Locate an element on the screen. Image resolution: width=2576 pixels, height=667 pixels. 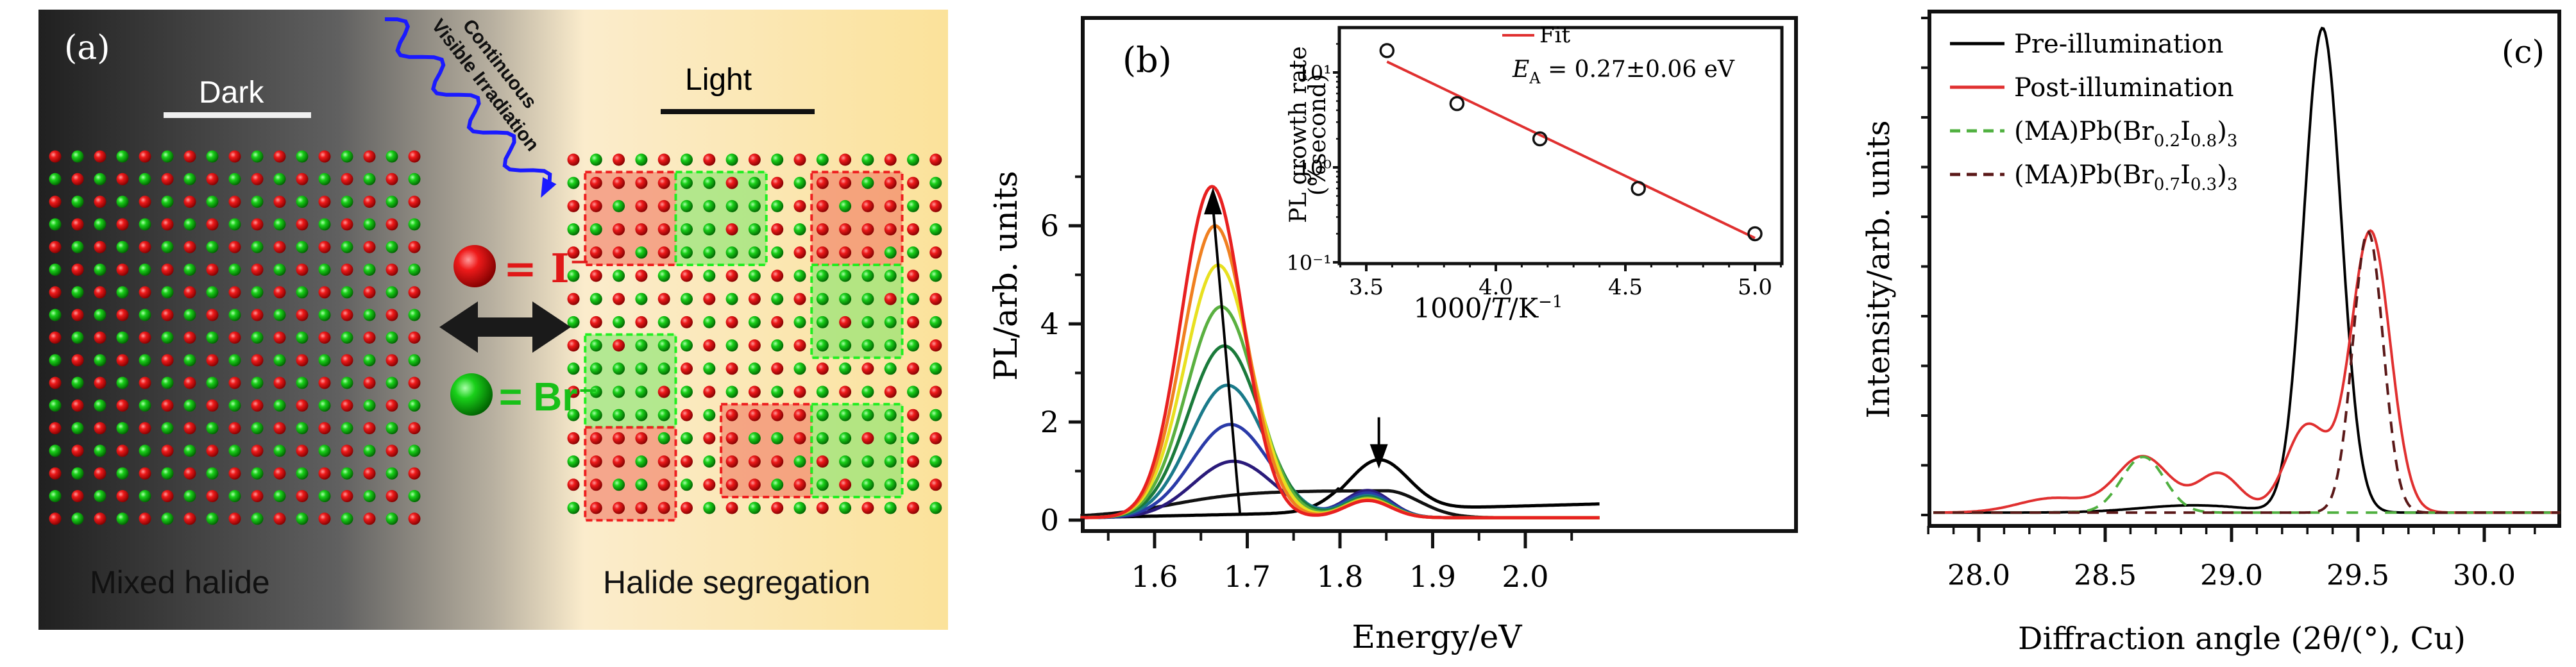
panel-a-label: (a) is located at coordinates (87, 48).